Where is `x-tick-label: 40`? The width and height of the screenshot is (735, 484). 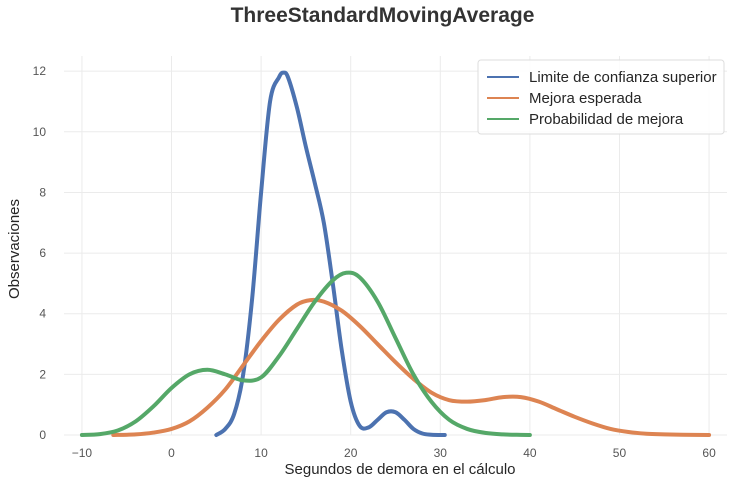
x-tick-label: 40 is located at coordinates (530, 453).